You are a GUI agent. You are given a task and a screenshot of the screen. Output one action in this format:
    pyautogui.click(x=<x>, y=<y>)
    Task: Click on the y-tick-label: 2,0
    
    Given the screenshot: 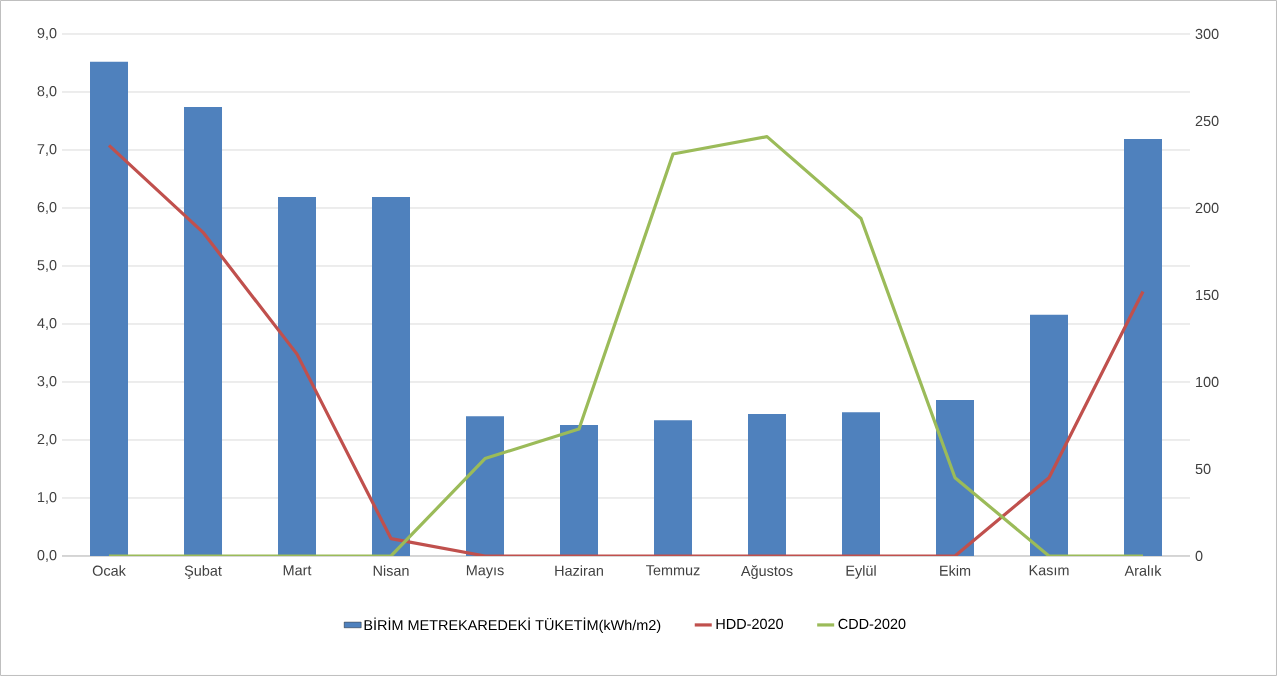 What is the action you would take?
    pyautogui.click(x=47, y=440)
    